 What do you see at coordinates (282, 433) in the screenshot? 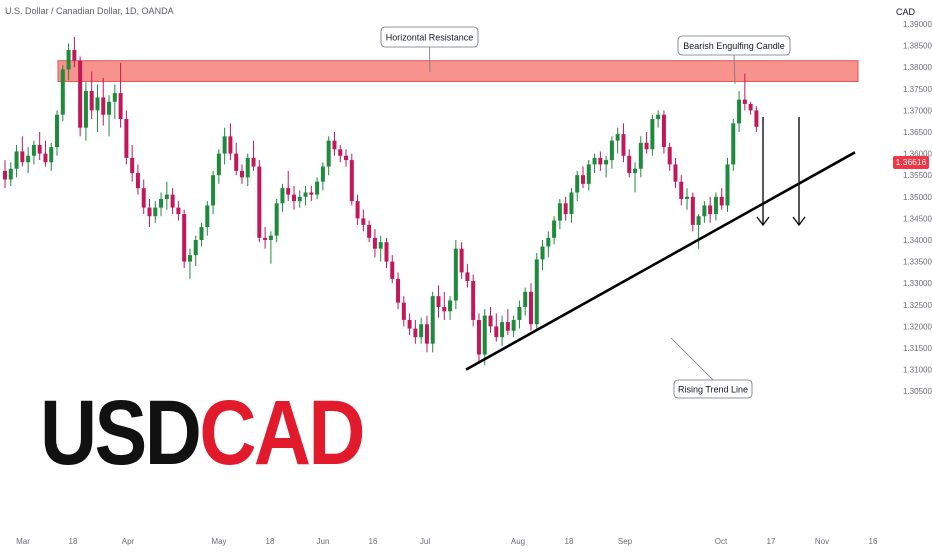
I see `logo-quote-currency: CAD` at bounding box center [282, 433].